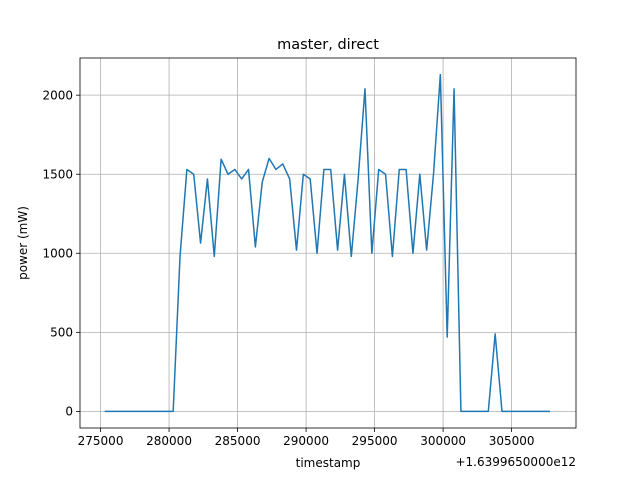  Describe the element at coordinates (443, 441) in the screenshot. I see `x-tick-label: 300000` at that location.